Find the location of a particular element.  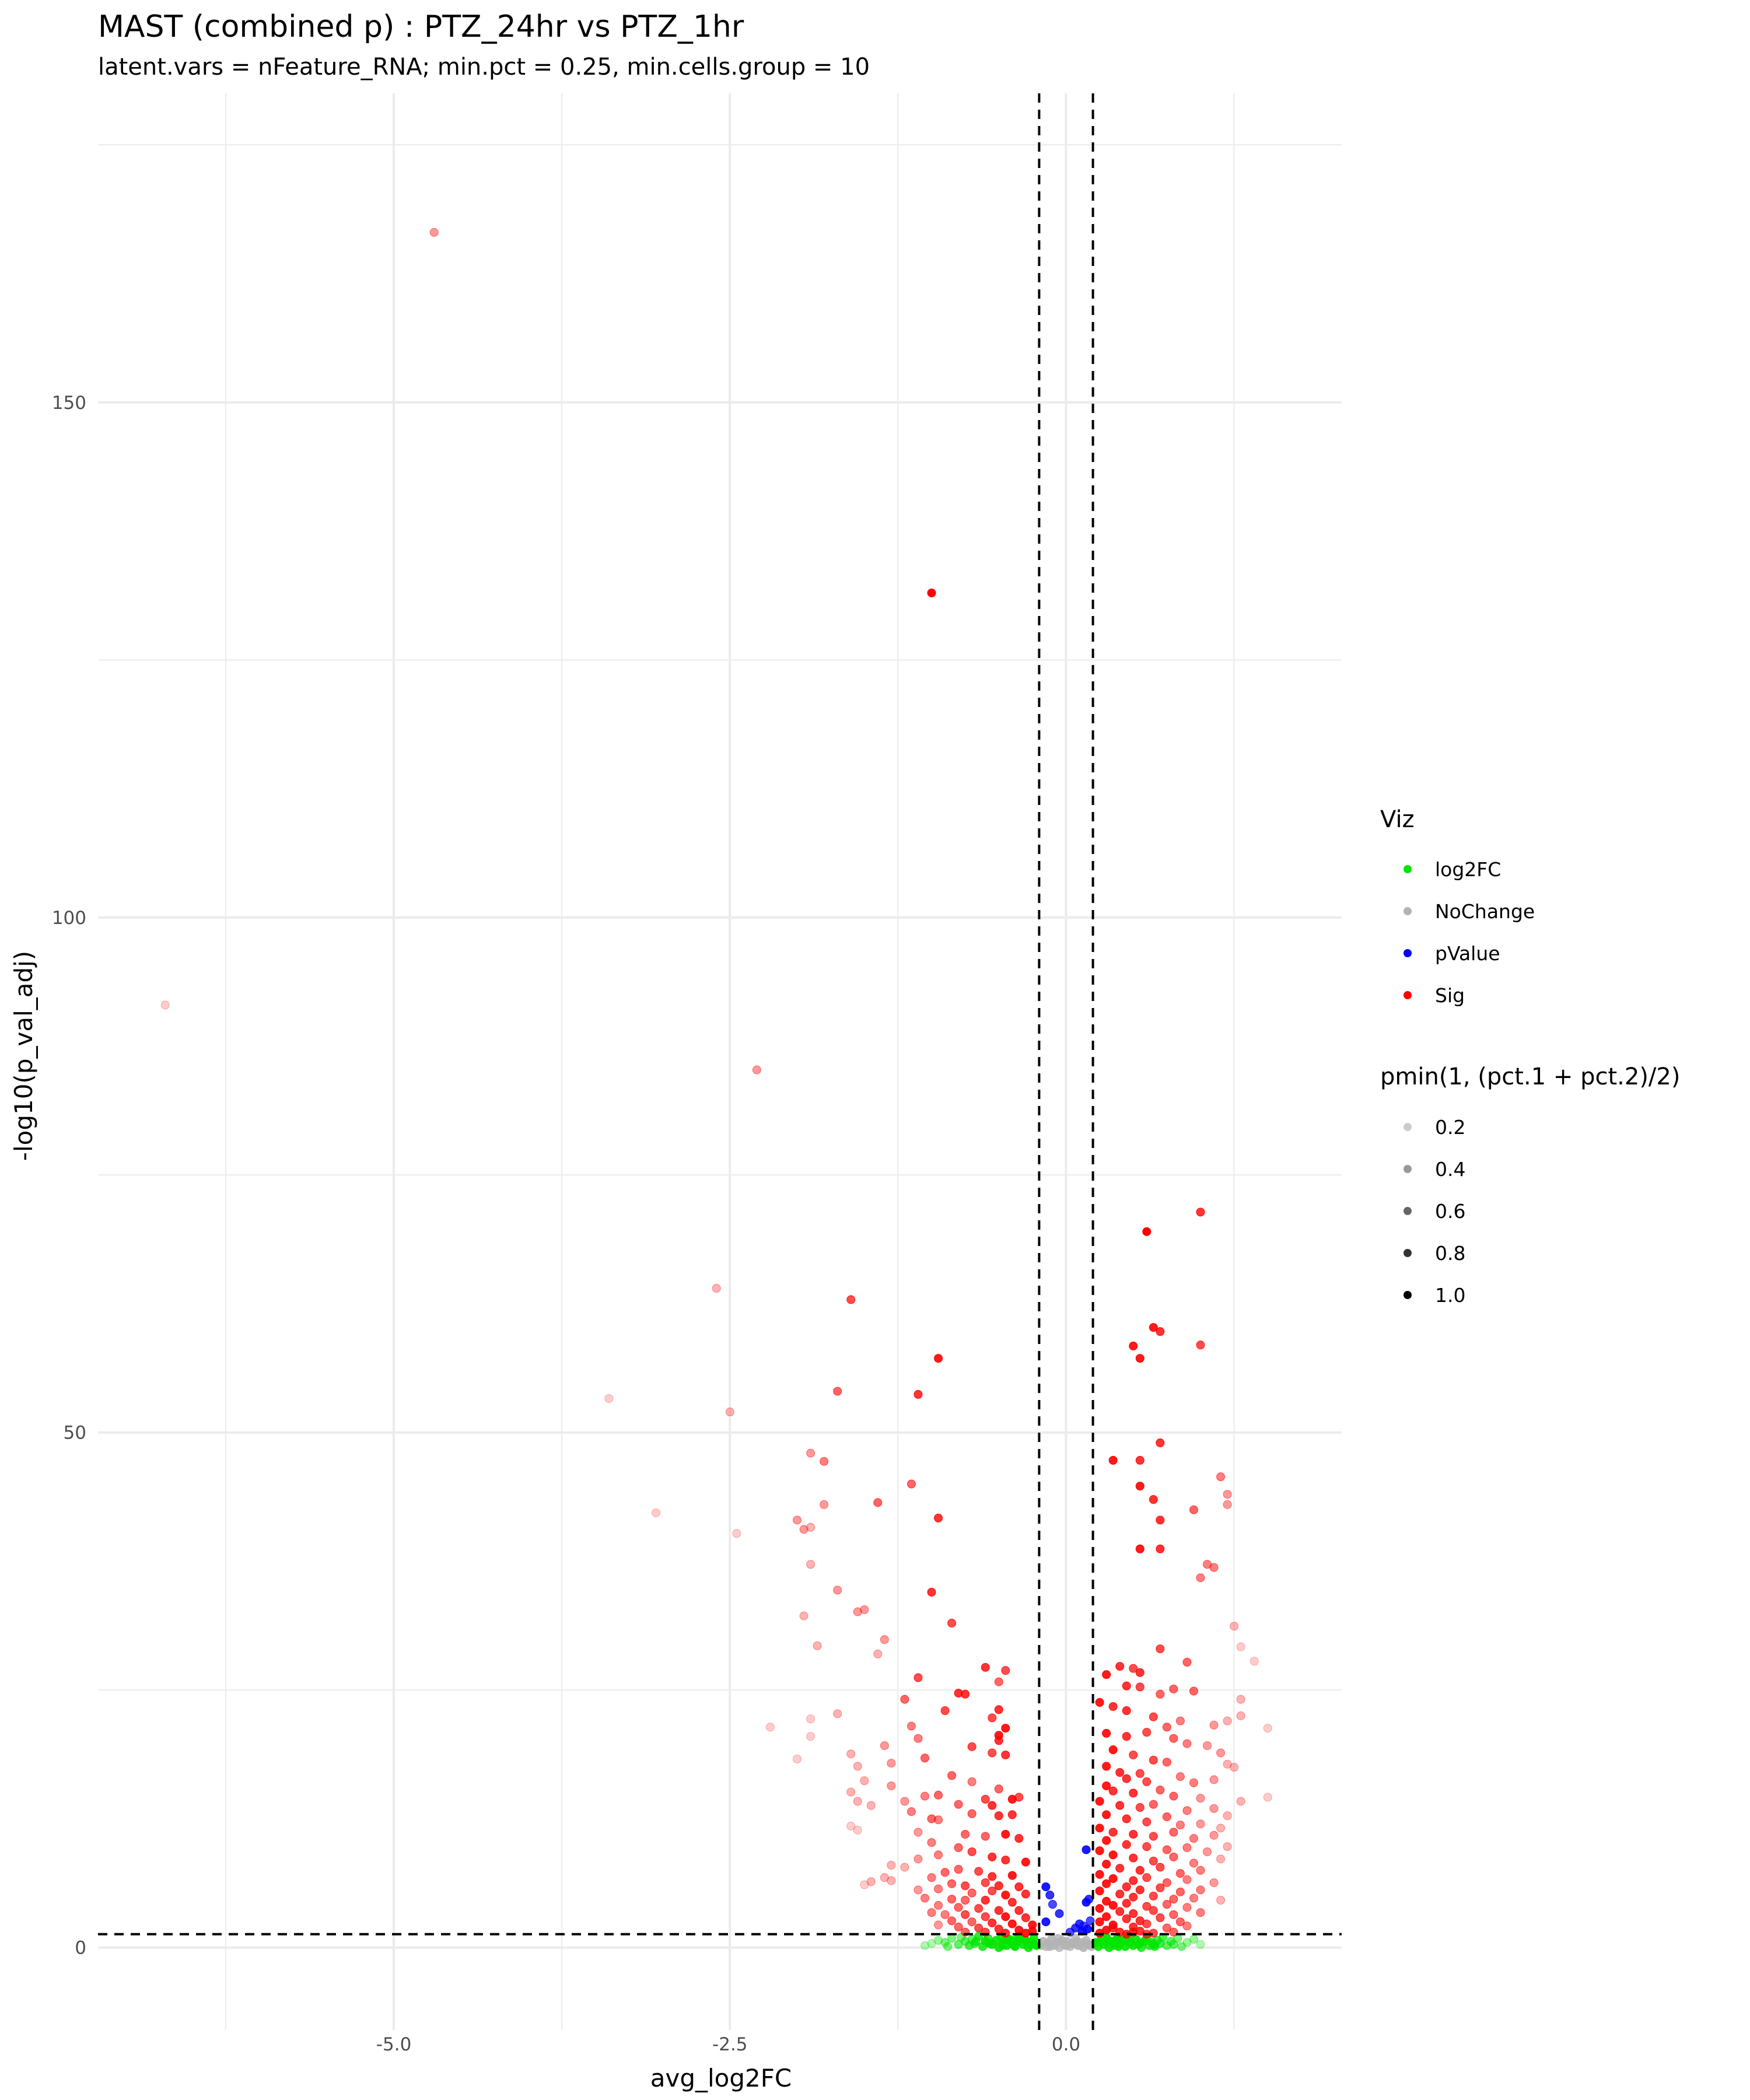

color-legend-title: Viz is located at coordinates (1398, 820).